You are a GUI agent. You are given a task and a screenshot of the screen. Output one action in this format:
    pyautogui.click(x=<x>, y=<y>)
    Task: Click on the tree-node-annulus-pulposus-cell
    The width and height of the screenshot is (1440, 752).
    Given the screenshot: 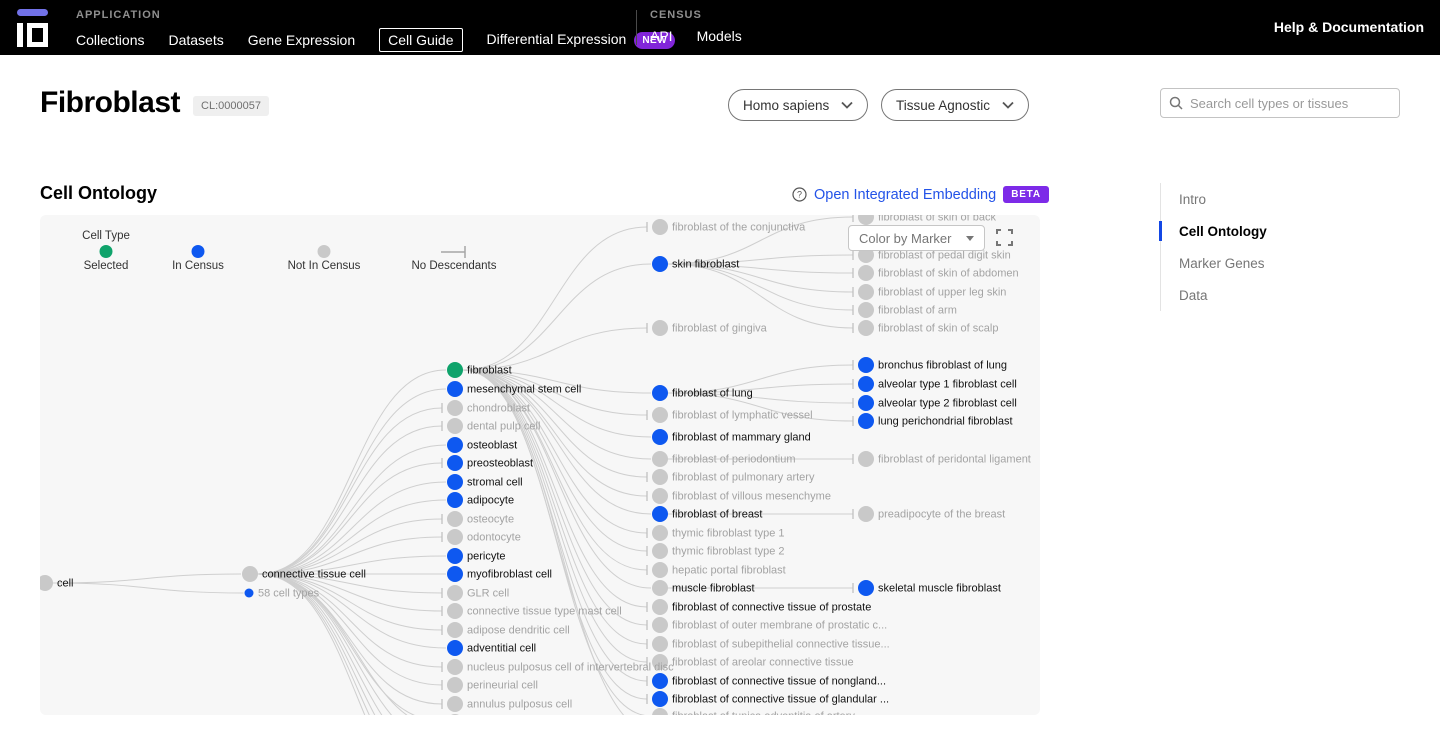 What is the action you would take?
    pyautogui.click(x=455, y=704)
    